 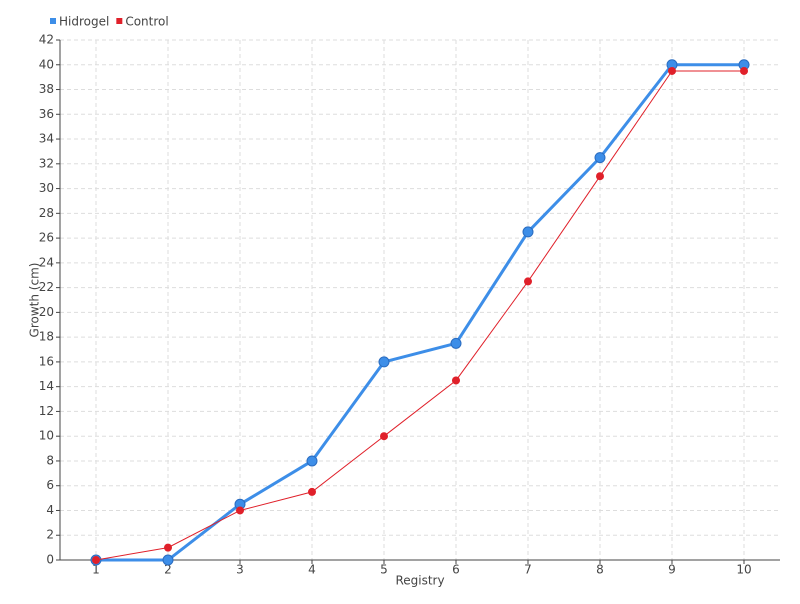 What do you see at coordinates (600, 570) in the screenshot?
I see `x-tick-label: 8` at bounding box center [600, 570].